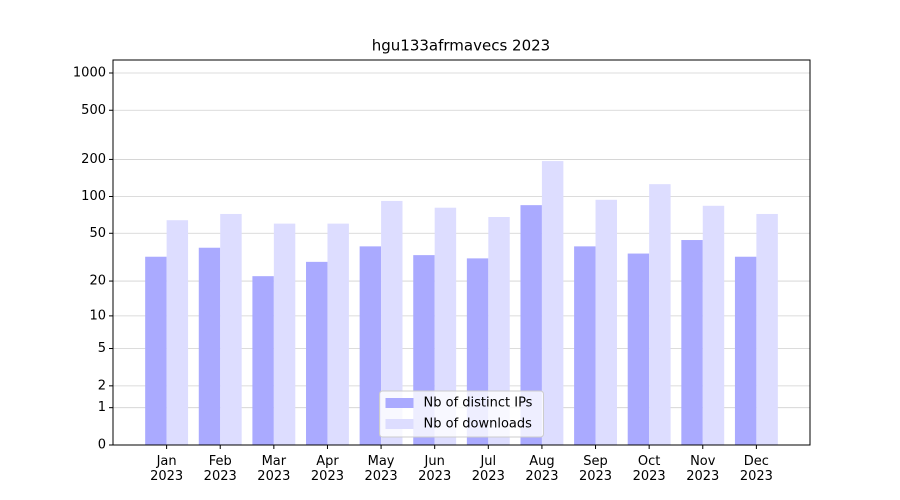 The width and height of the screenshot is (900, 500). Describe the element at coordinates (89, 72) in the screenshot. I see `y-tick-label: 1000` at that location.